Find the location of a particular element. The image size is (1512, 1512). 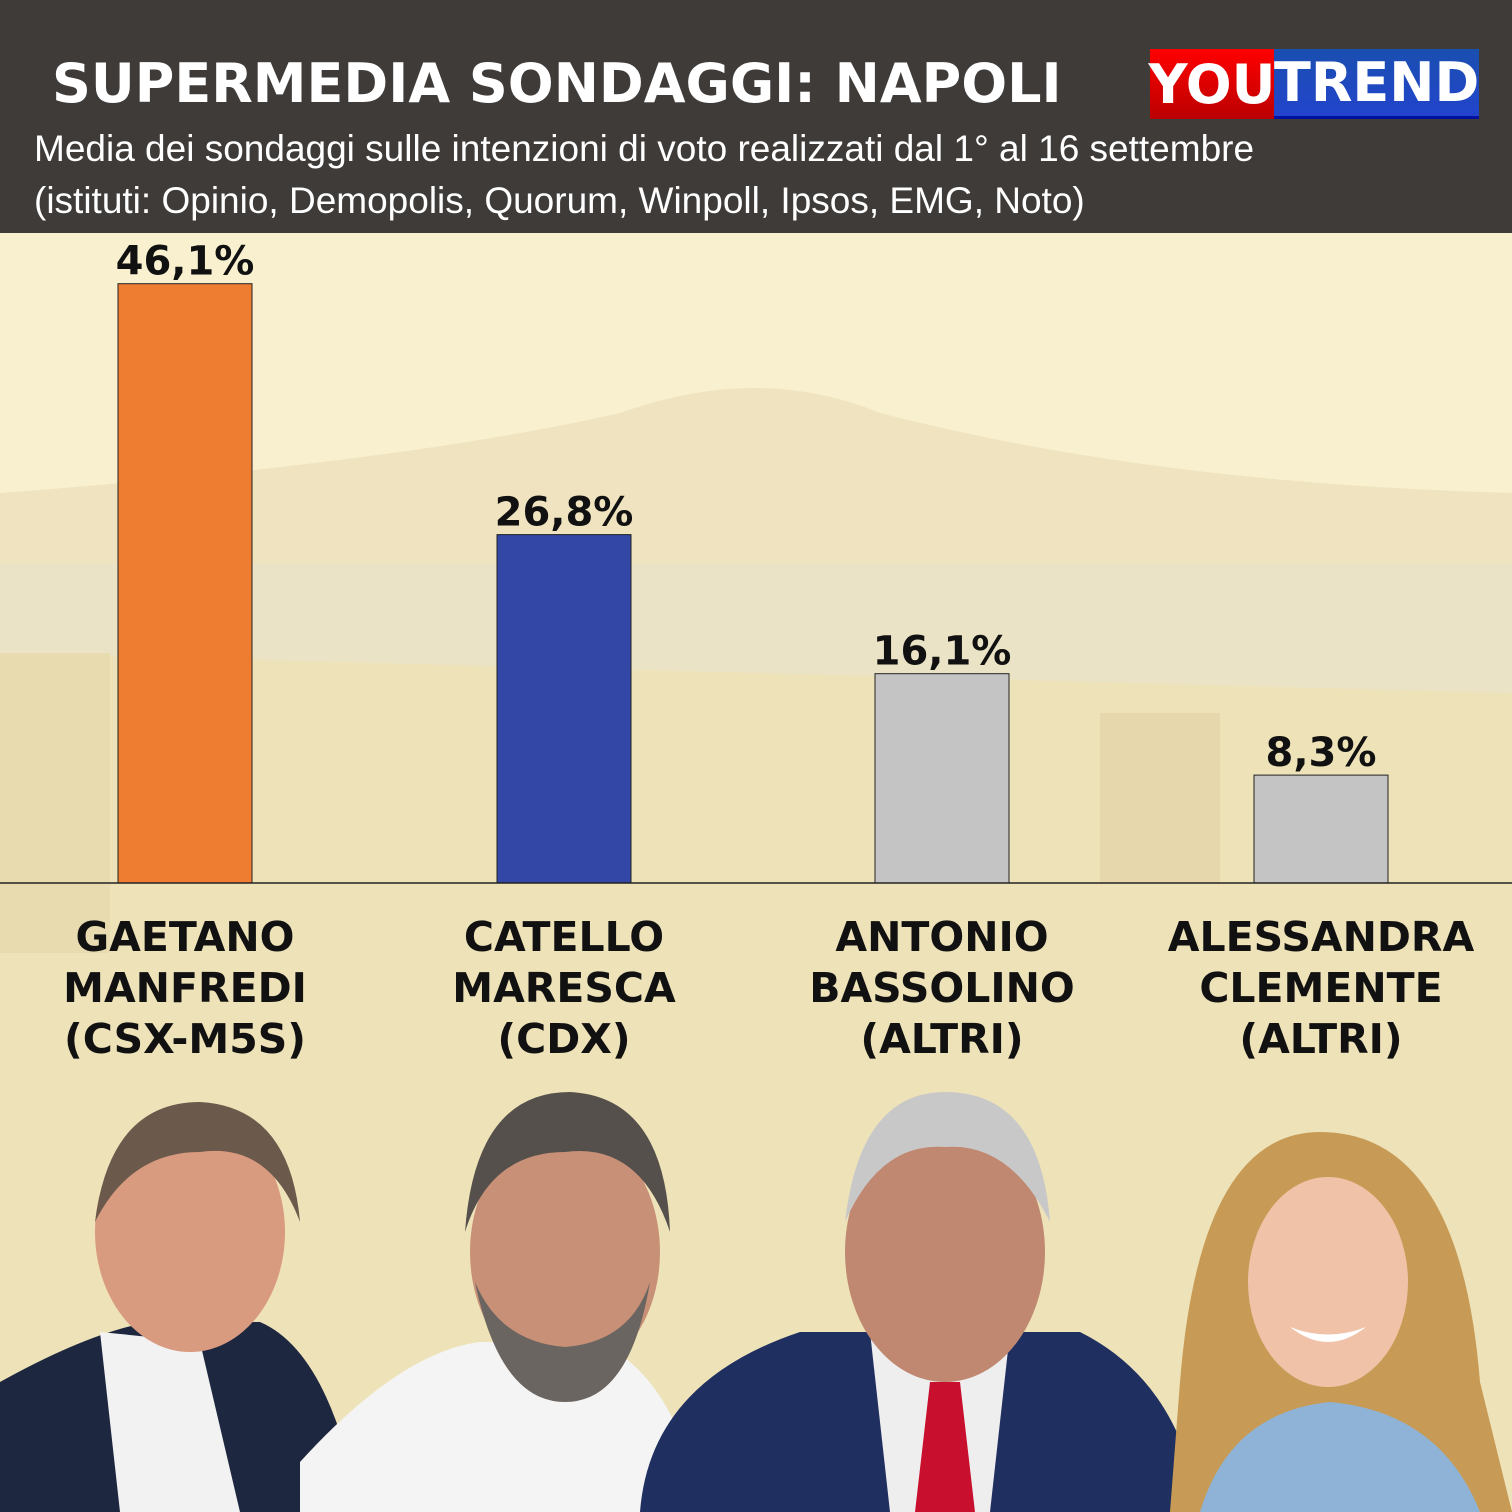

photo-maresca is located at coordinates (500, 1302).